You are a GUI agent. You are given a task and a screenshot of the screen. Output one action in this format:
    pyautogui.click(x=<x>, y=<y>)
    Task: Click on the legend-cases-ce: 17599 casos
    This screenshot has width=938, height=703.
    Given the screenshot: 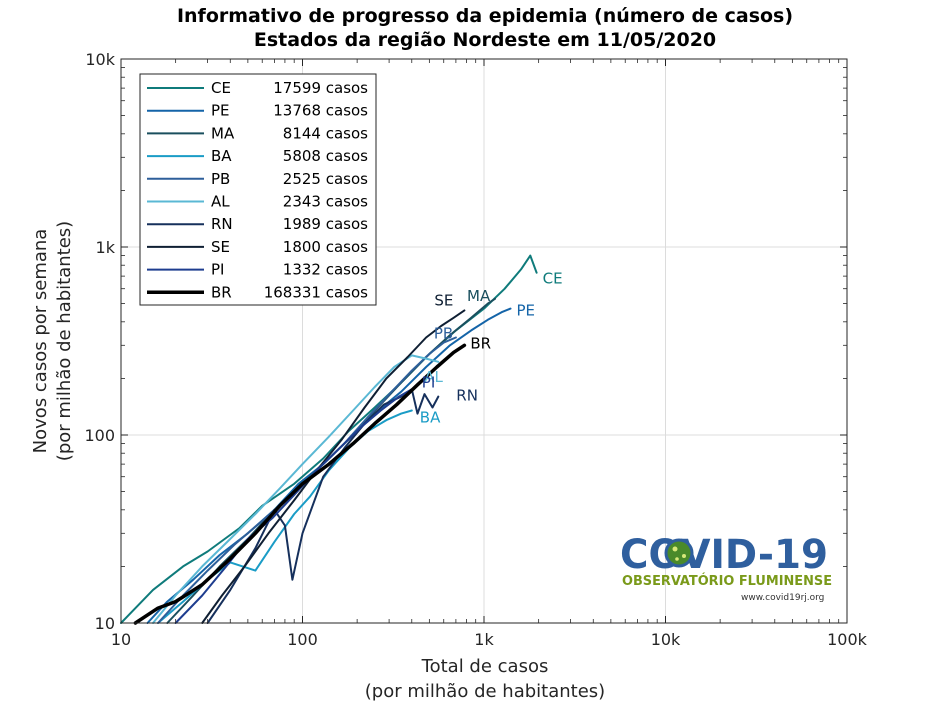 What is the action you would take?
    pyautogui.click(x=320, y=88)
    